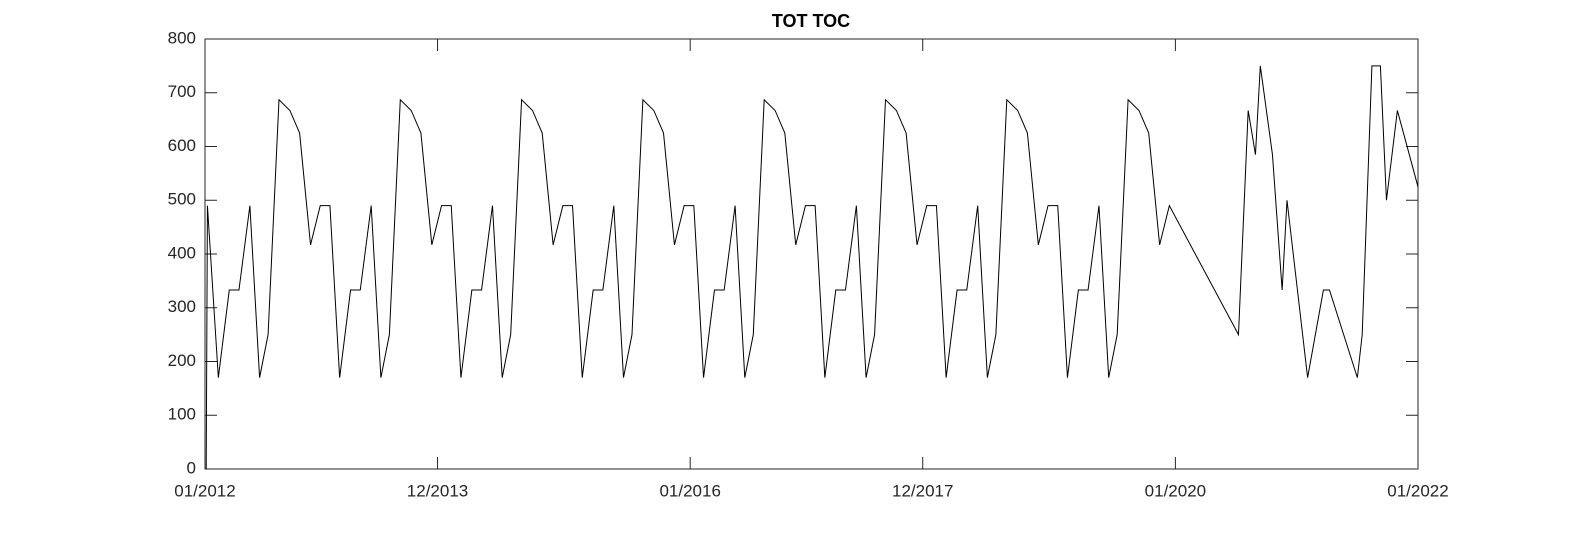  Describe the element at coordinates (811, 21) in the screenshot. I see `chart-title: TOT TOC` at that location.